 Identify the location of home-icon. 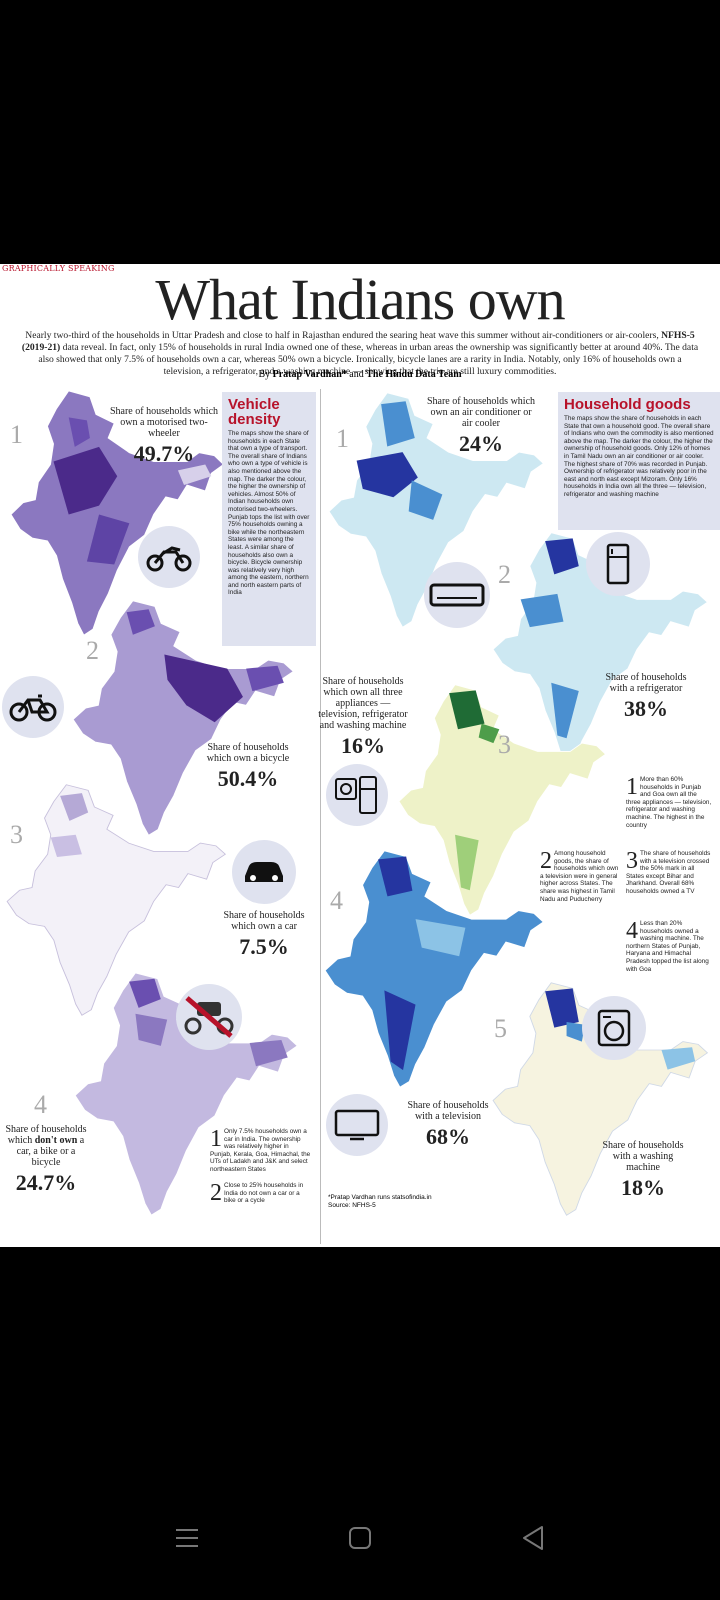
(360, 1538).